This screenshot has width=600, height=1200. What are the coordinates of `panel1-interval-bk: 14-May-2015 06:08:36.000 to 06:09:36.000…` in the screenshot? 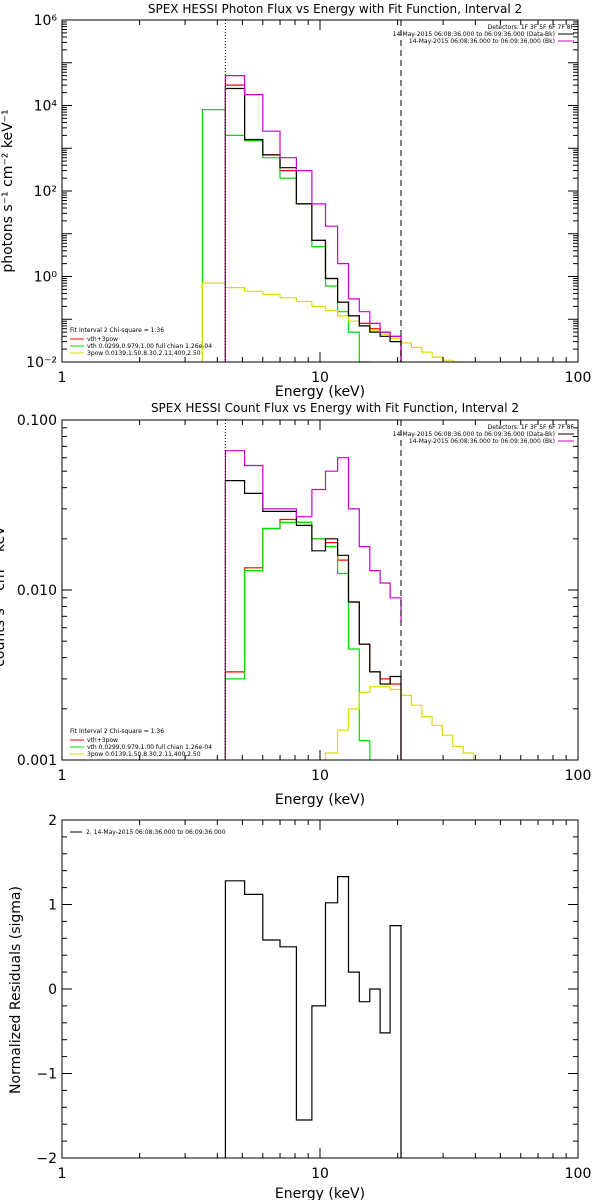 It's located at (482, 41).